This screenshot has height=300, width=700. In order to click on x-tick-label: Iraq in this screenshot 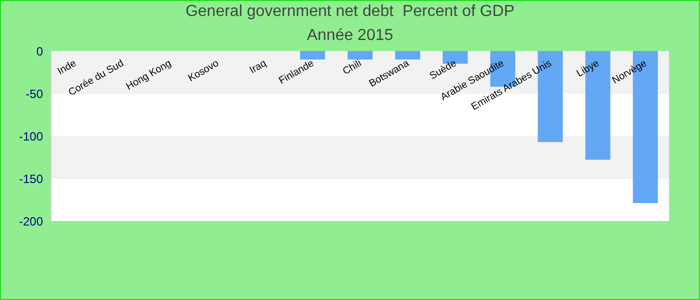, I will do `click(258, 67)`.